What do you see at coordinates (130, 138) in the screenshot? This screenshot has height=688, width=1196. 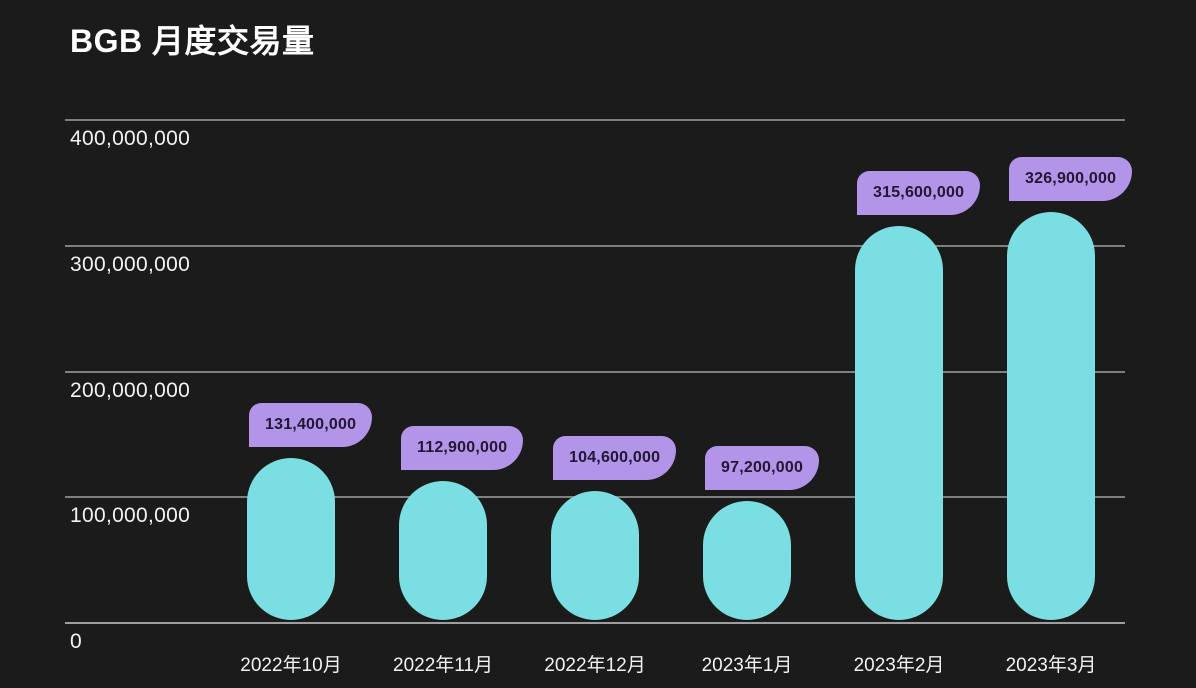 I see `y-tick-label: 400,000,000` at bounding box center [130, 138].